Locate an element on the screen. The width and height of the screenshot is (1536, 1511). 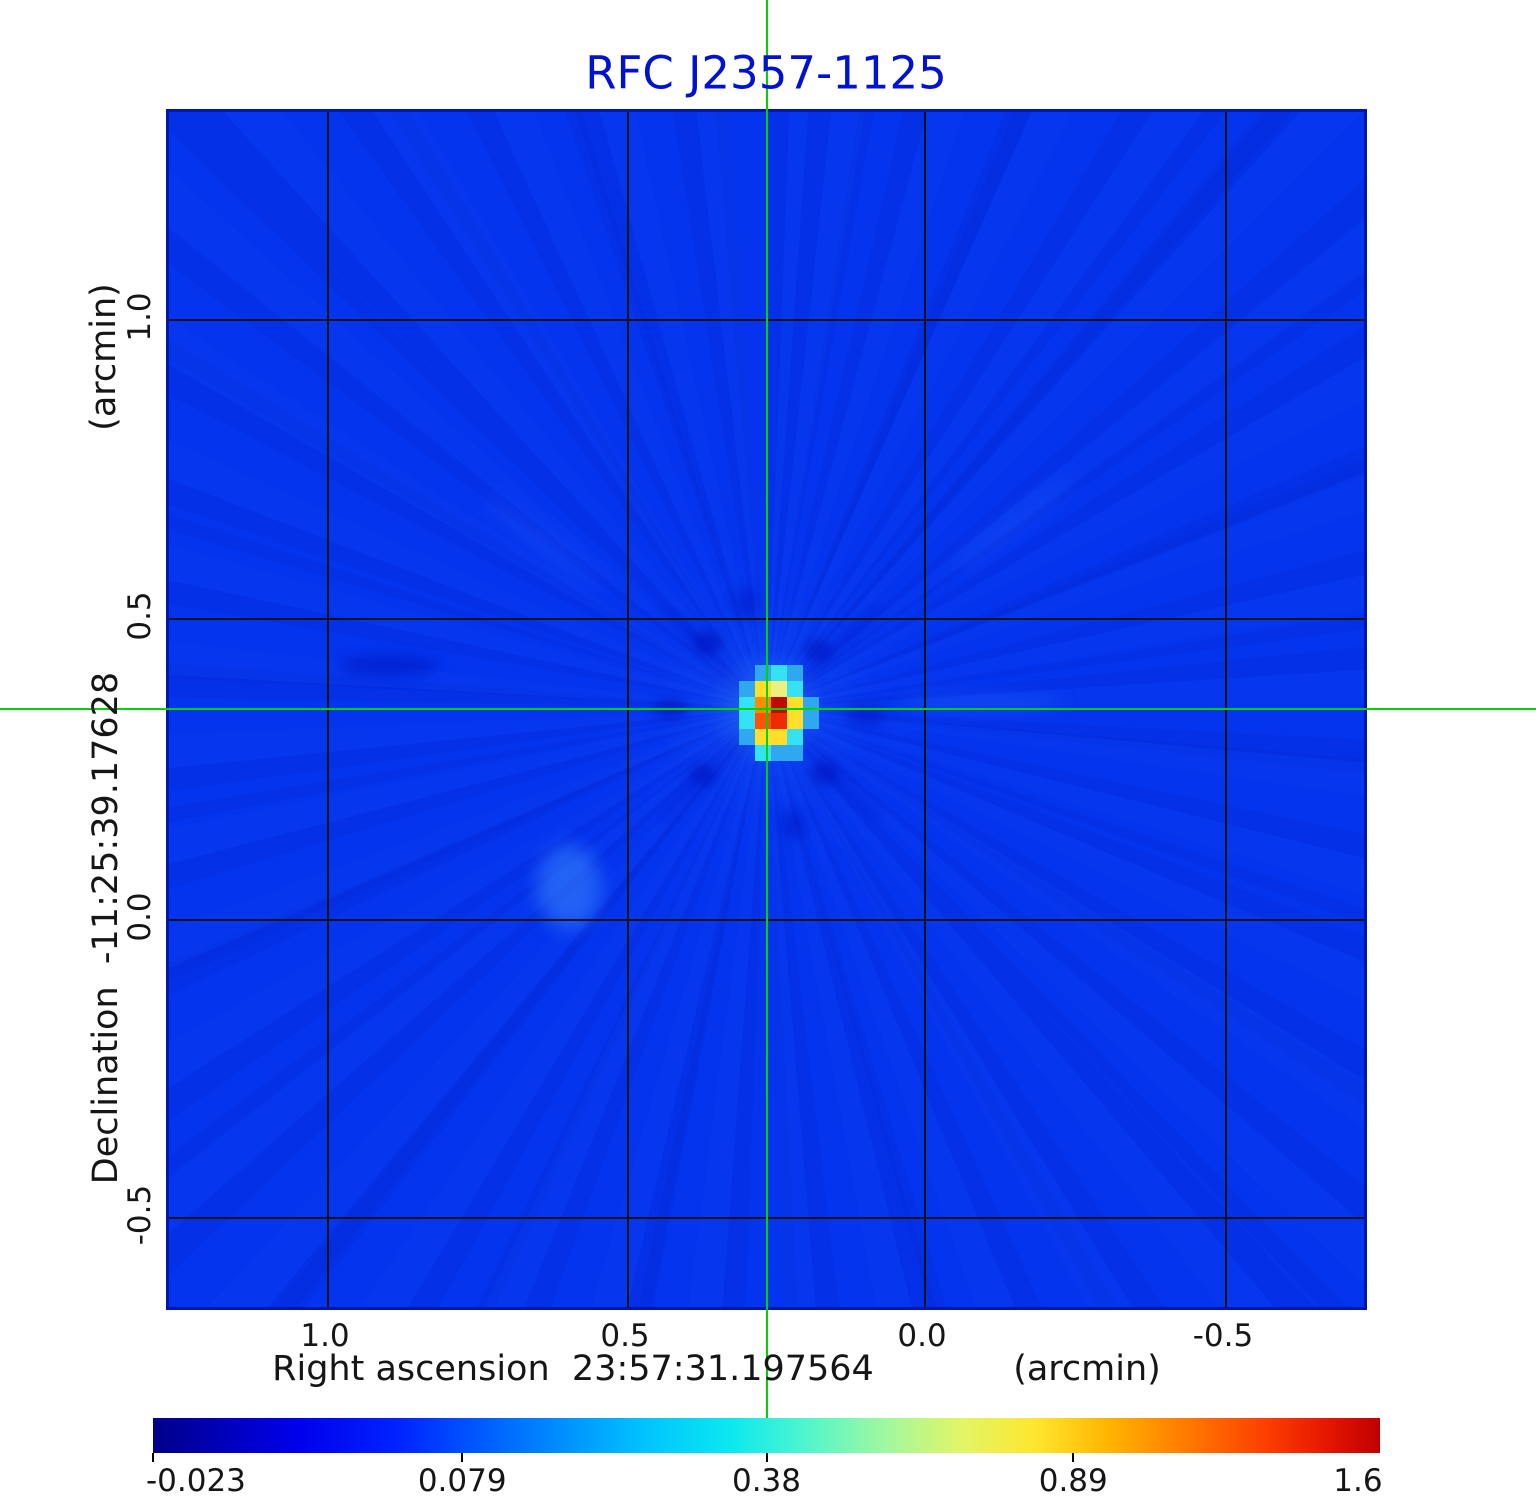
colorbar-tick-label: 0.38 is located at coordinates (766, 1481).